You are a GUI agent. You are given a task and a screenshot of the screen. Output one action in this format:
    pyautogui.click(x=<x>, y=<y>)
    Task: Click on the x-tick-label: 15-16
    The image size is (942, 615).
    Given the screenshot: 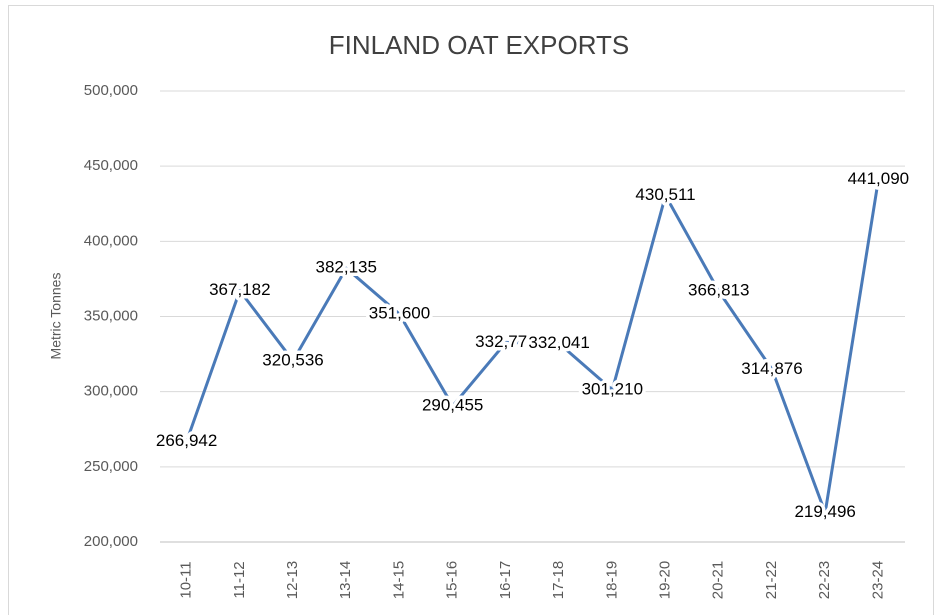 What is the action you would take?
    pyautogui.click(x=452, y=580)
    